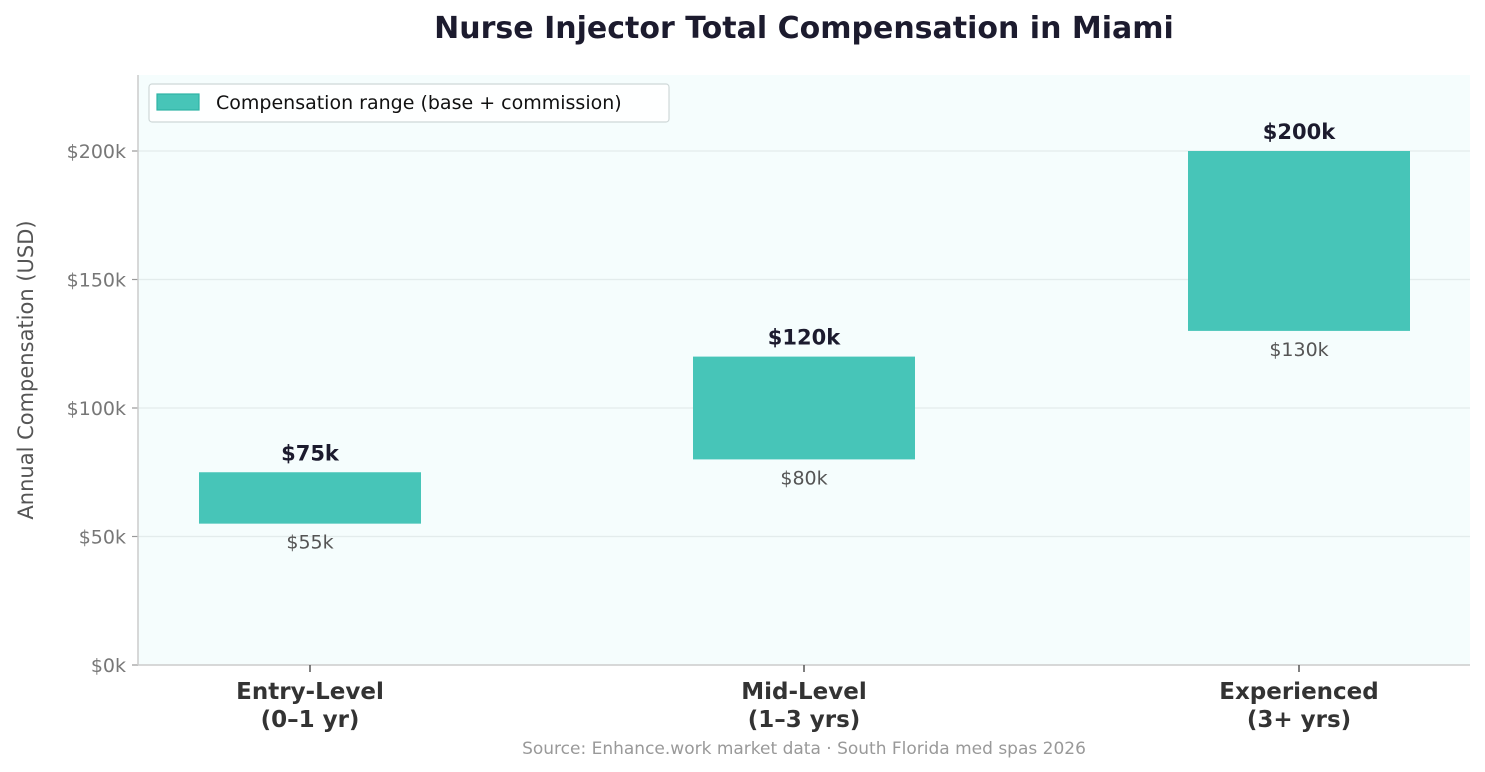 The height and width of the screenshot is (772, 1485). What do you see at coordinates (310, 453) in the screenshot?
I see `high-value-label: $75k` at bounding box center [310, 453].